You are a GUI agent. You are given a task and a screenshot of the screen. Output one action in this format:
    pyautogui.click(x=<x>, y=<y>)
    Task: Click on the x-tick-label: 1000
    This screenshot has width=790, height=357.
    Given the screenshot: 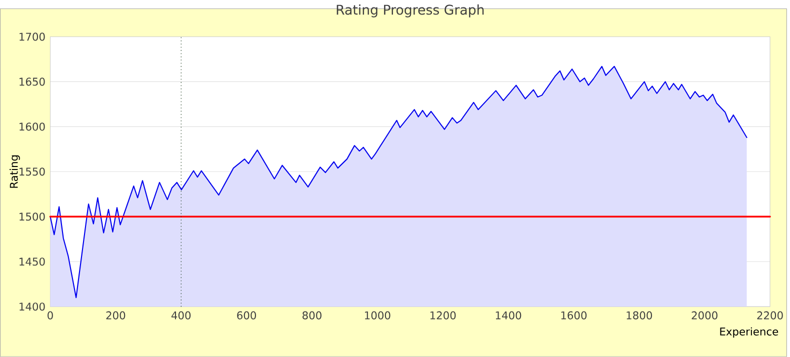 What is the action you would take?
    pyautogui.click(x=377, y=315)
    